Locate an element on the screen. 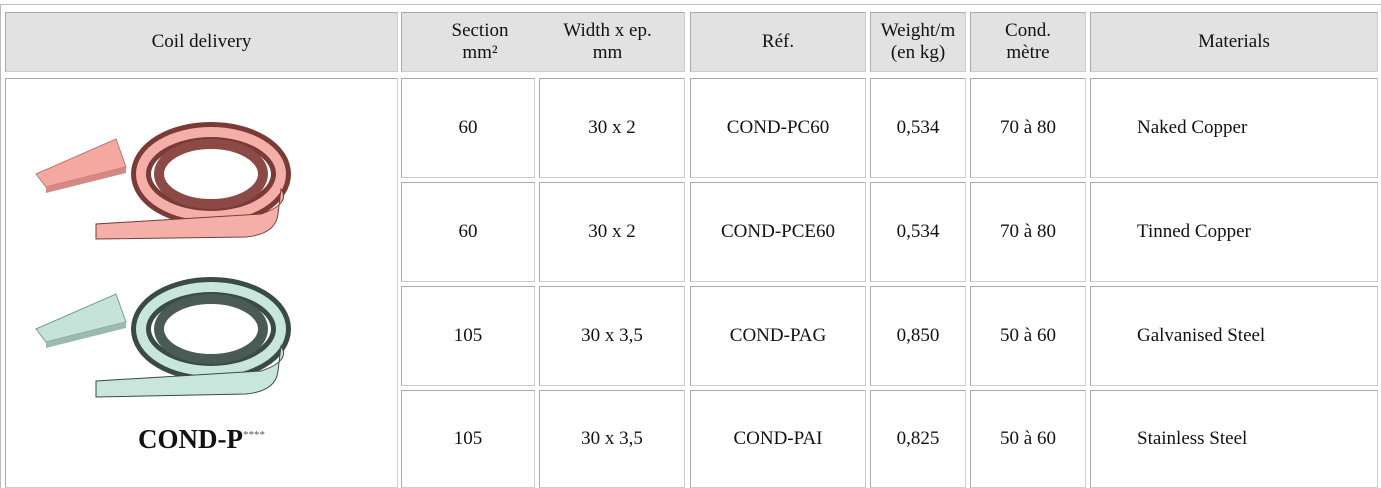 The height and width of the screenshot is (488, 1381). header-text: Cond. mètre is located at coordinates (1028, 41).